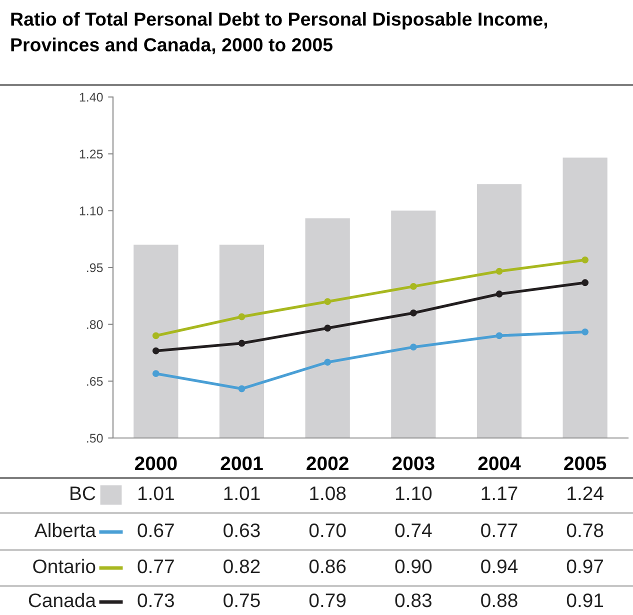 This screenshot has height=615, width=633. I want to click on y-tick-label: .65, so click(95, 381).